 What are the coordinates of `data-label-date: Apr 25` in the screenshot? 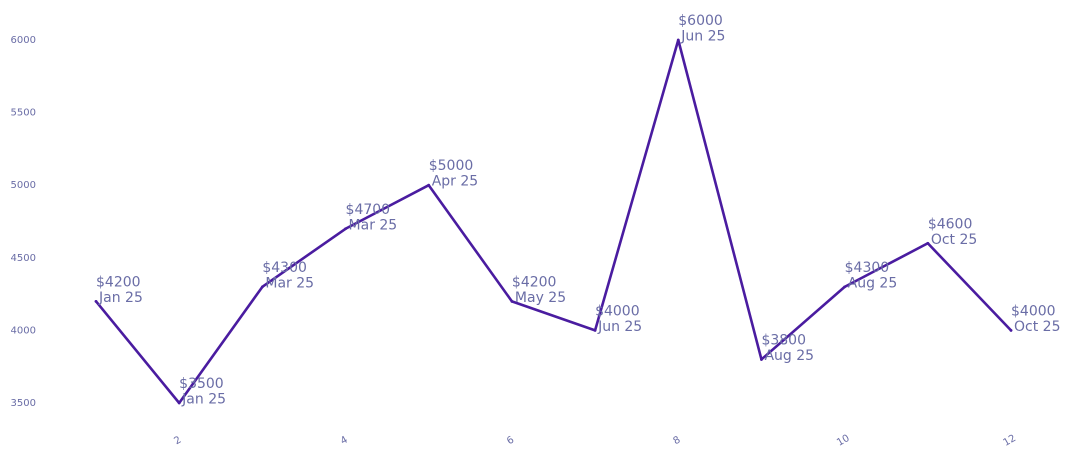 It's located at (455, 182).